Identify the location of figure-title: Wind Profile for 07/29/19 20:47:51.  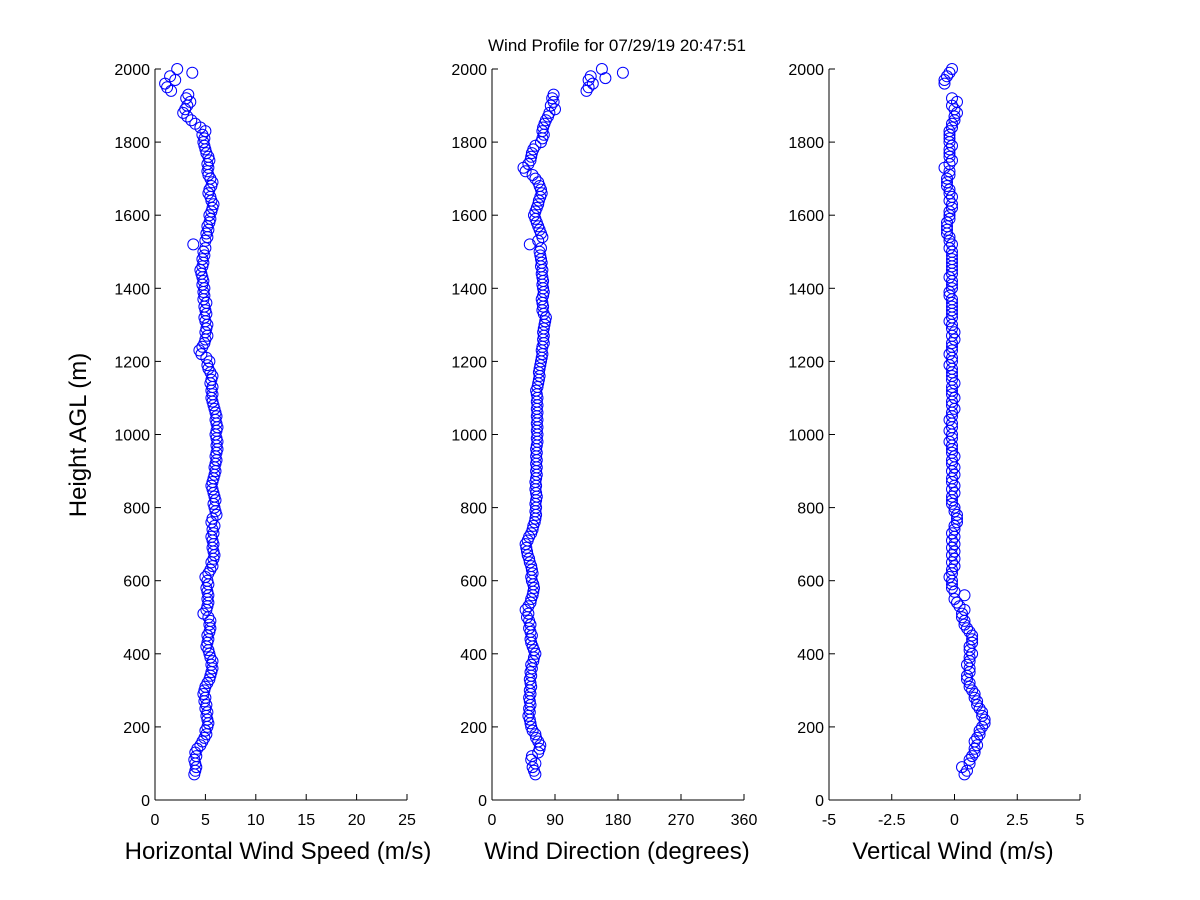
(617, 45).